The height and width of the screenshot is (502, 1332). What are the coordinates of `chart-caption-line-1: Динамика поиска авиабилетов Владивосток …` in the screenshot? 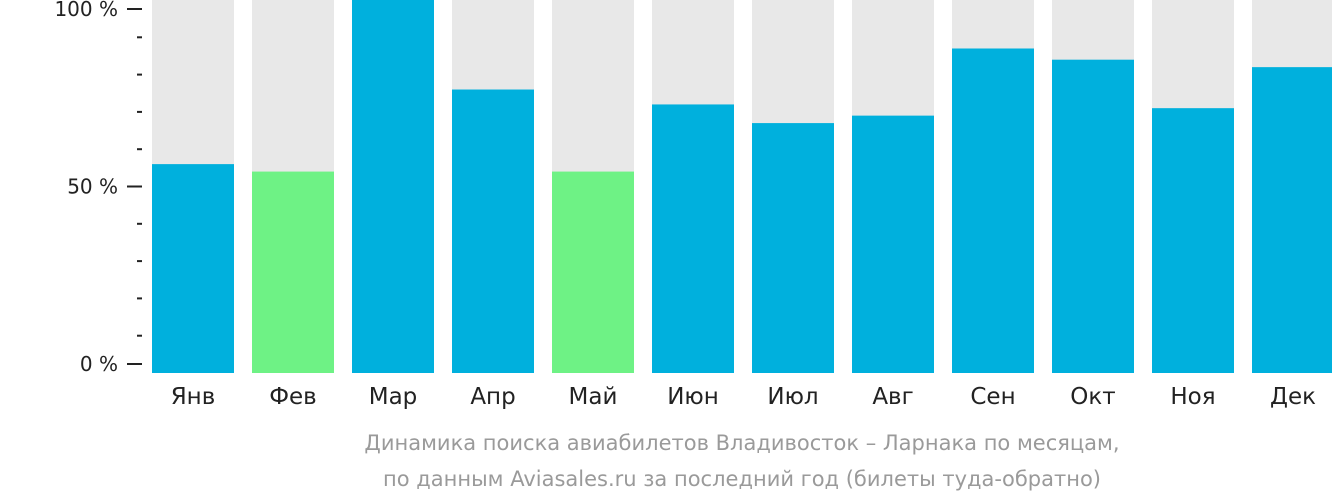 It's located at (742, 443).